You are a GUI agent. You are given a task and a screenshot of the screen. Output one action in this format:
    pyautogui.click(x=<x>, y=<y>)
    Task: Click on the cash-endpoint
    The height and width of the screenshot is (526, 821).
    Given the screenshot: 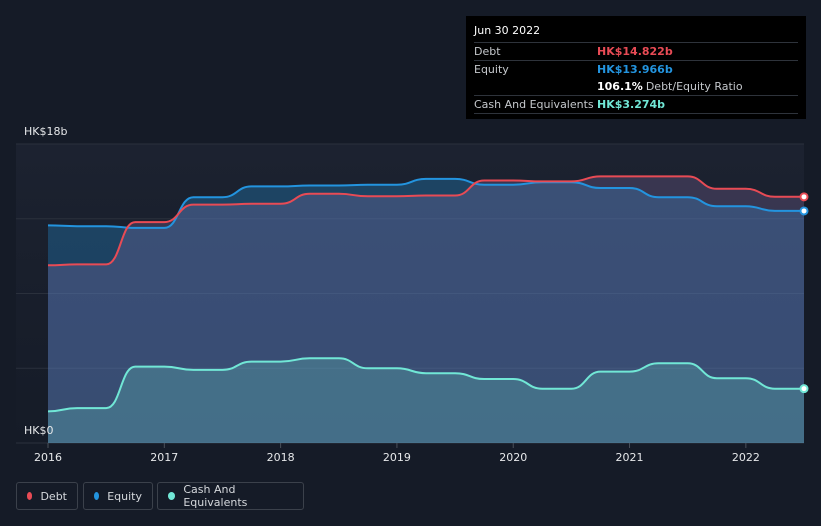 What is the action you would take?
    pyautogui.click(x=804, y=389)
    